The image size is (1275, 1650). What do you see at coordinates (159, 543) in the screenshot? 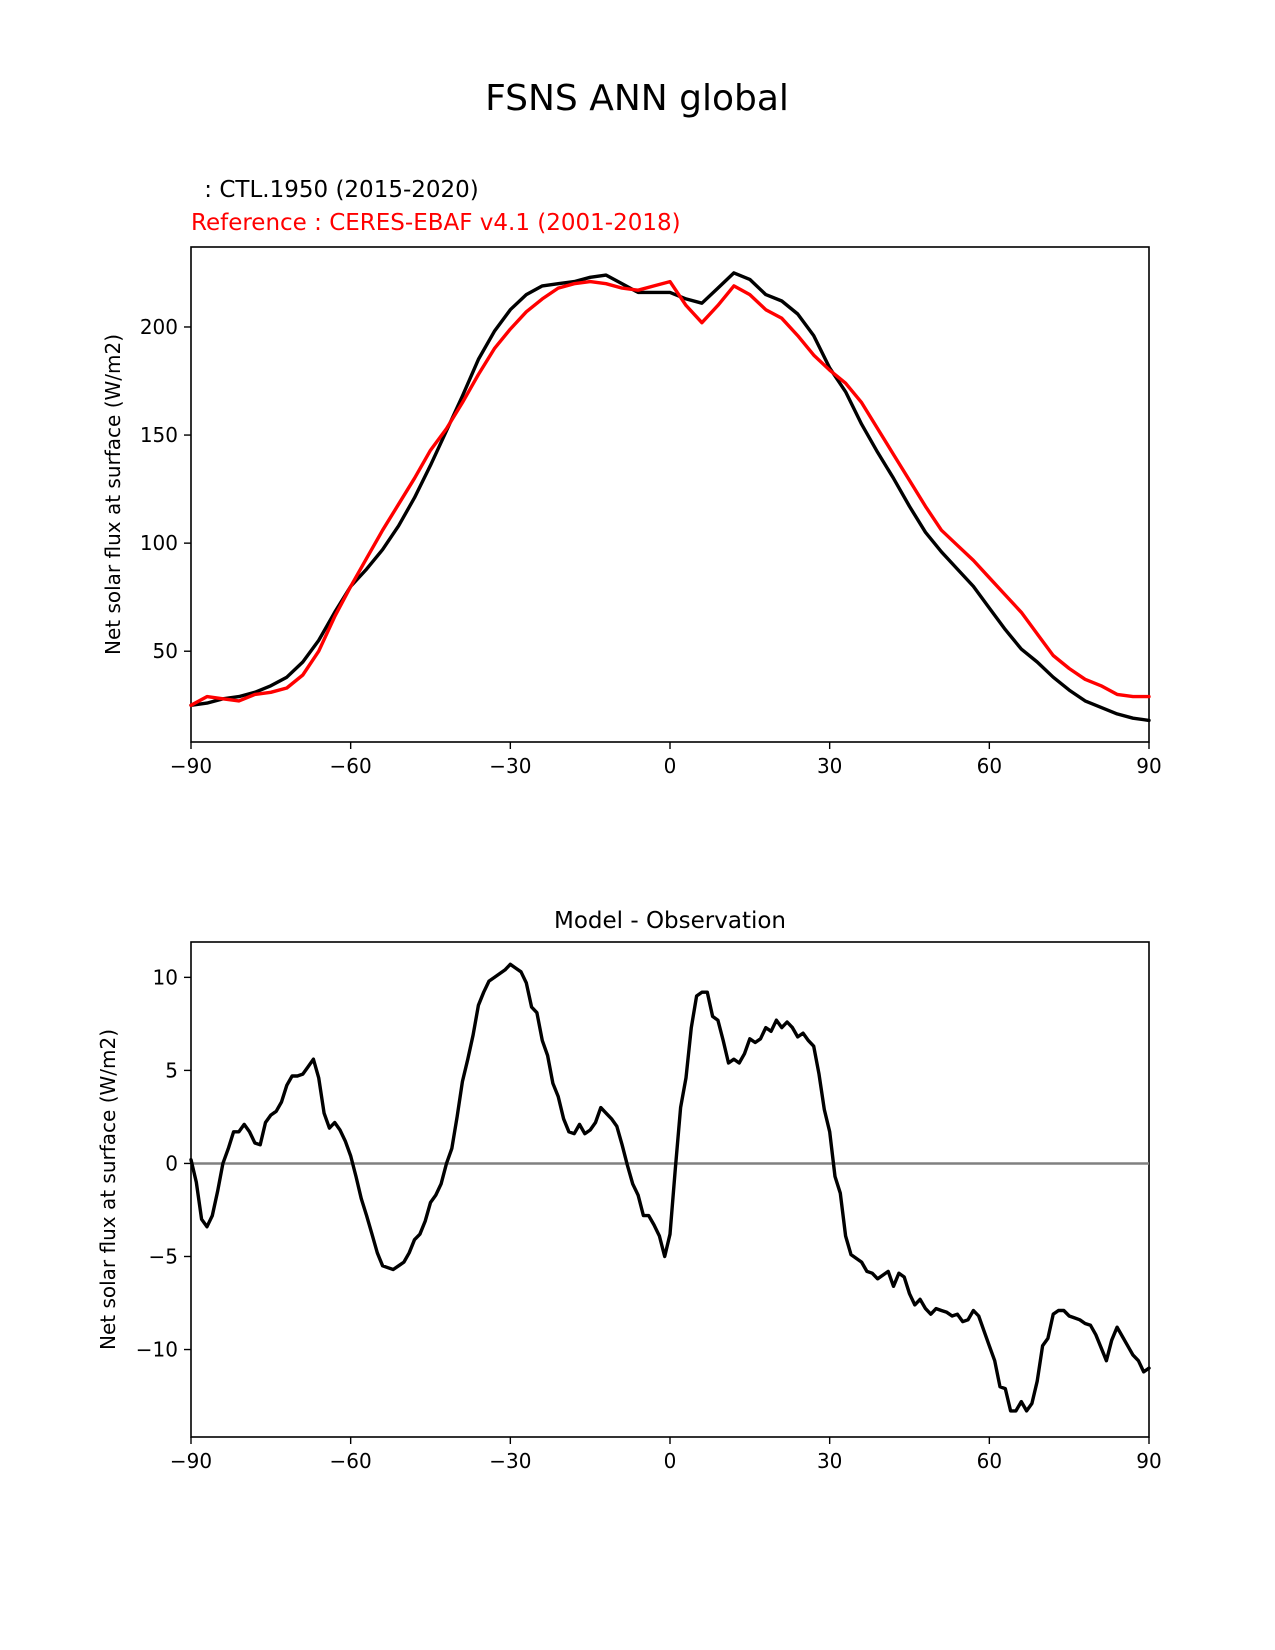
I see `y-tick-label: 100` at bounding box center [159, 543].